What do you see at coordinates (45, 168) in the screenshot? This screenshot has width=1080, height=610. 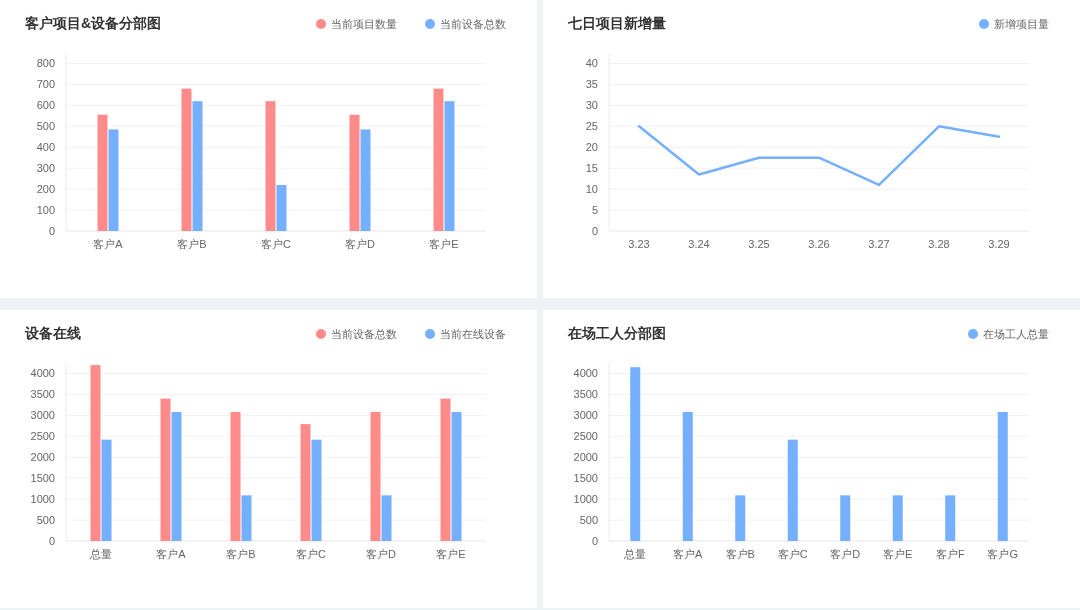 I see `y-tick-label: 300` at bounding box center [45, 168].